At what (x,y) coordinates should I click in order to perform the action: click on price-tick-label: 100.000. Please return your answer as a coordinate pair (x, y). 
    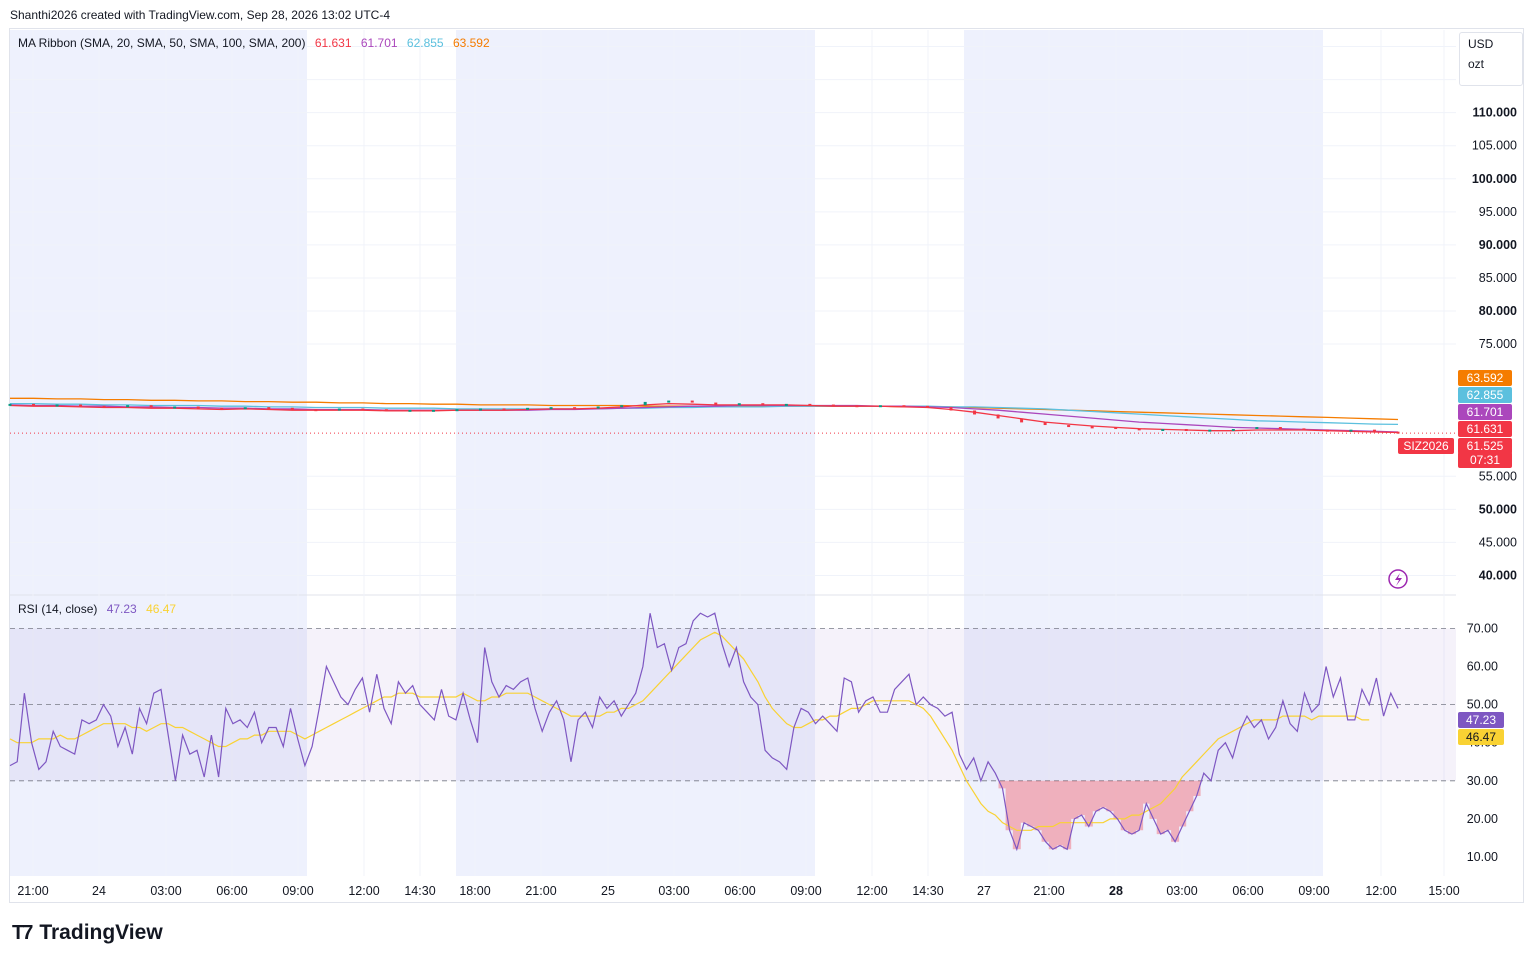
    Looking at the image, I should click on (1494, 179).